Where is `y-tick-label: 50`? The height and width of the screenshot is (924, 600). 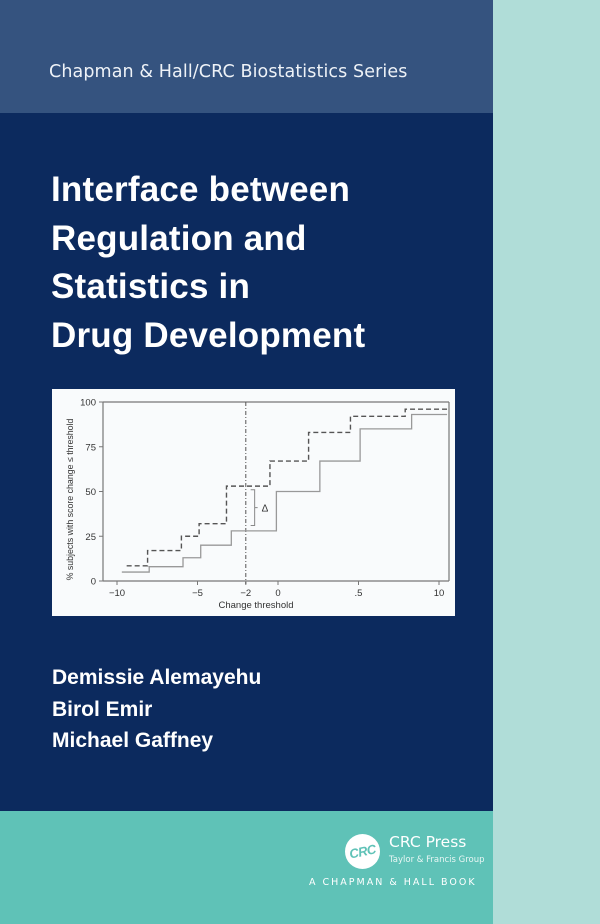
y-tick-label: 50 is located at coordinates (90, 492).